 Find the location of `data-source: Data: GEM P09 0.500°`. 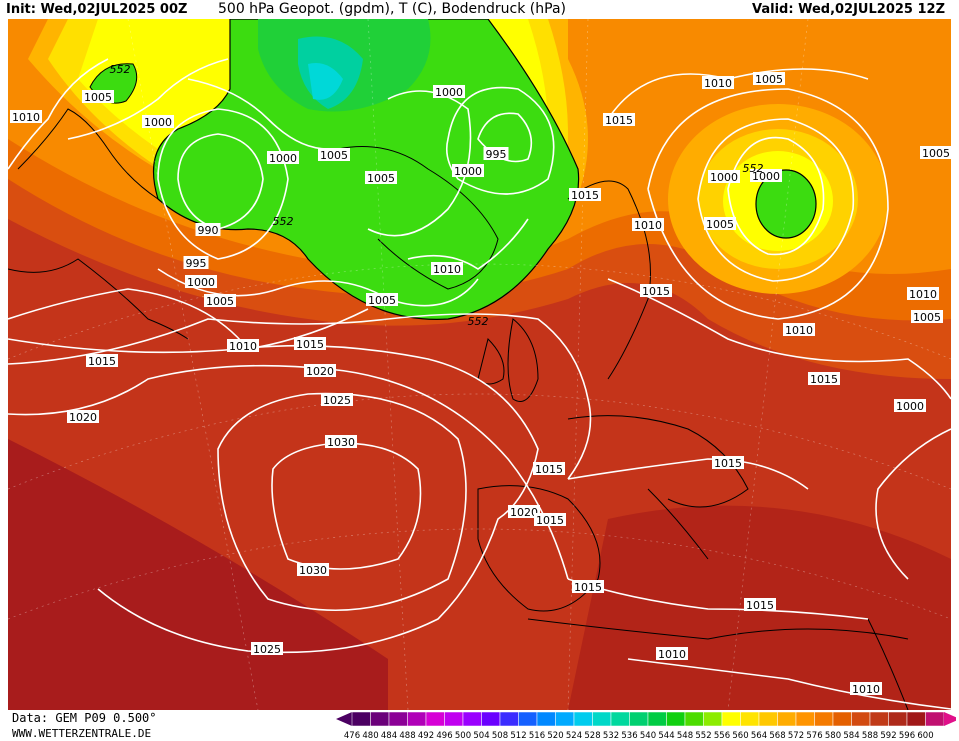

data-source: Data: GEM P09 0.500° is located at coordinates (84, 718).